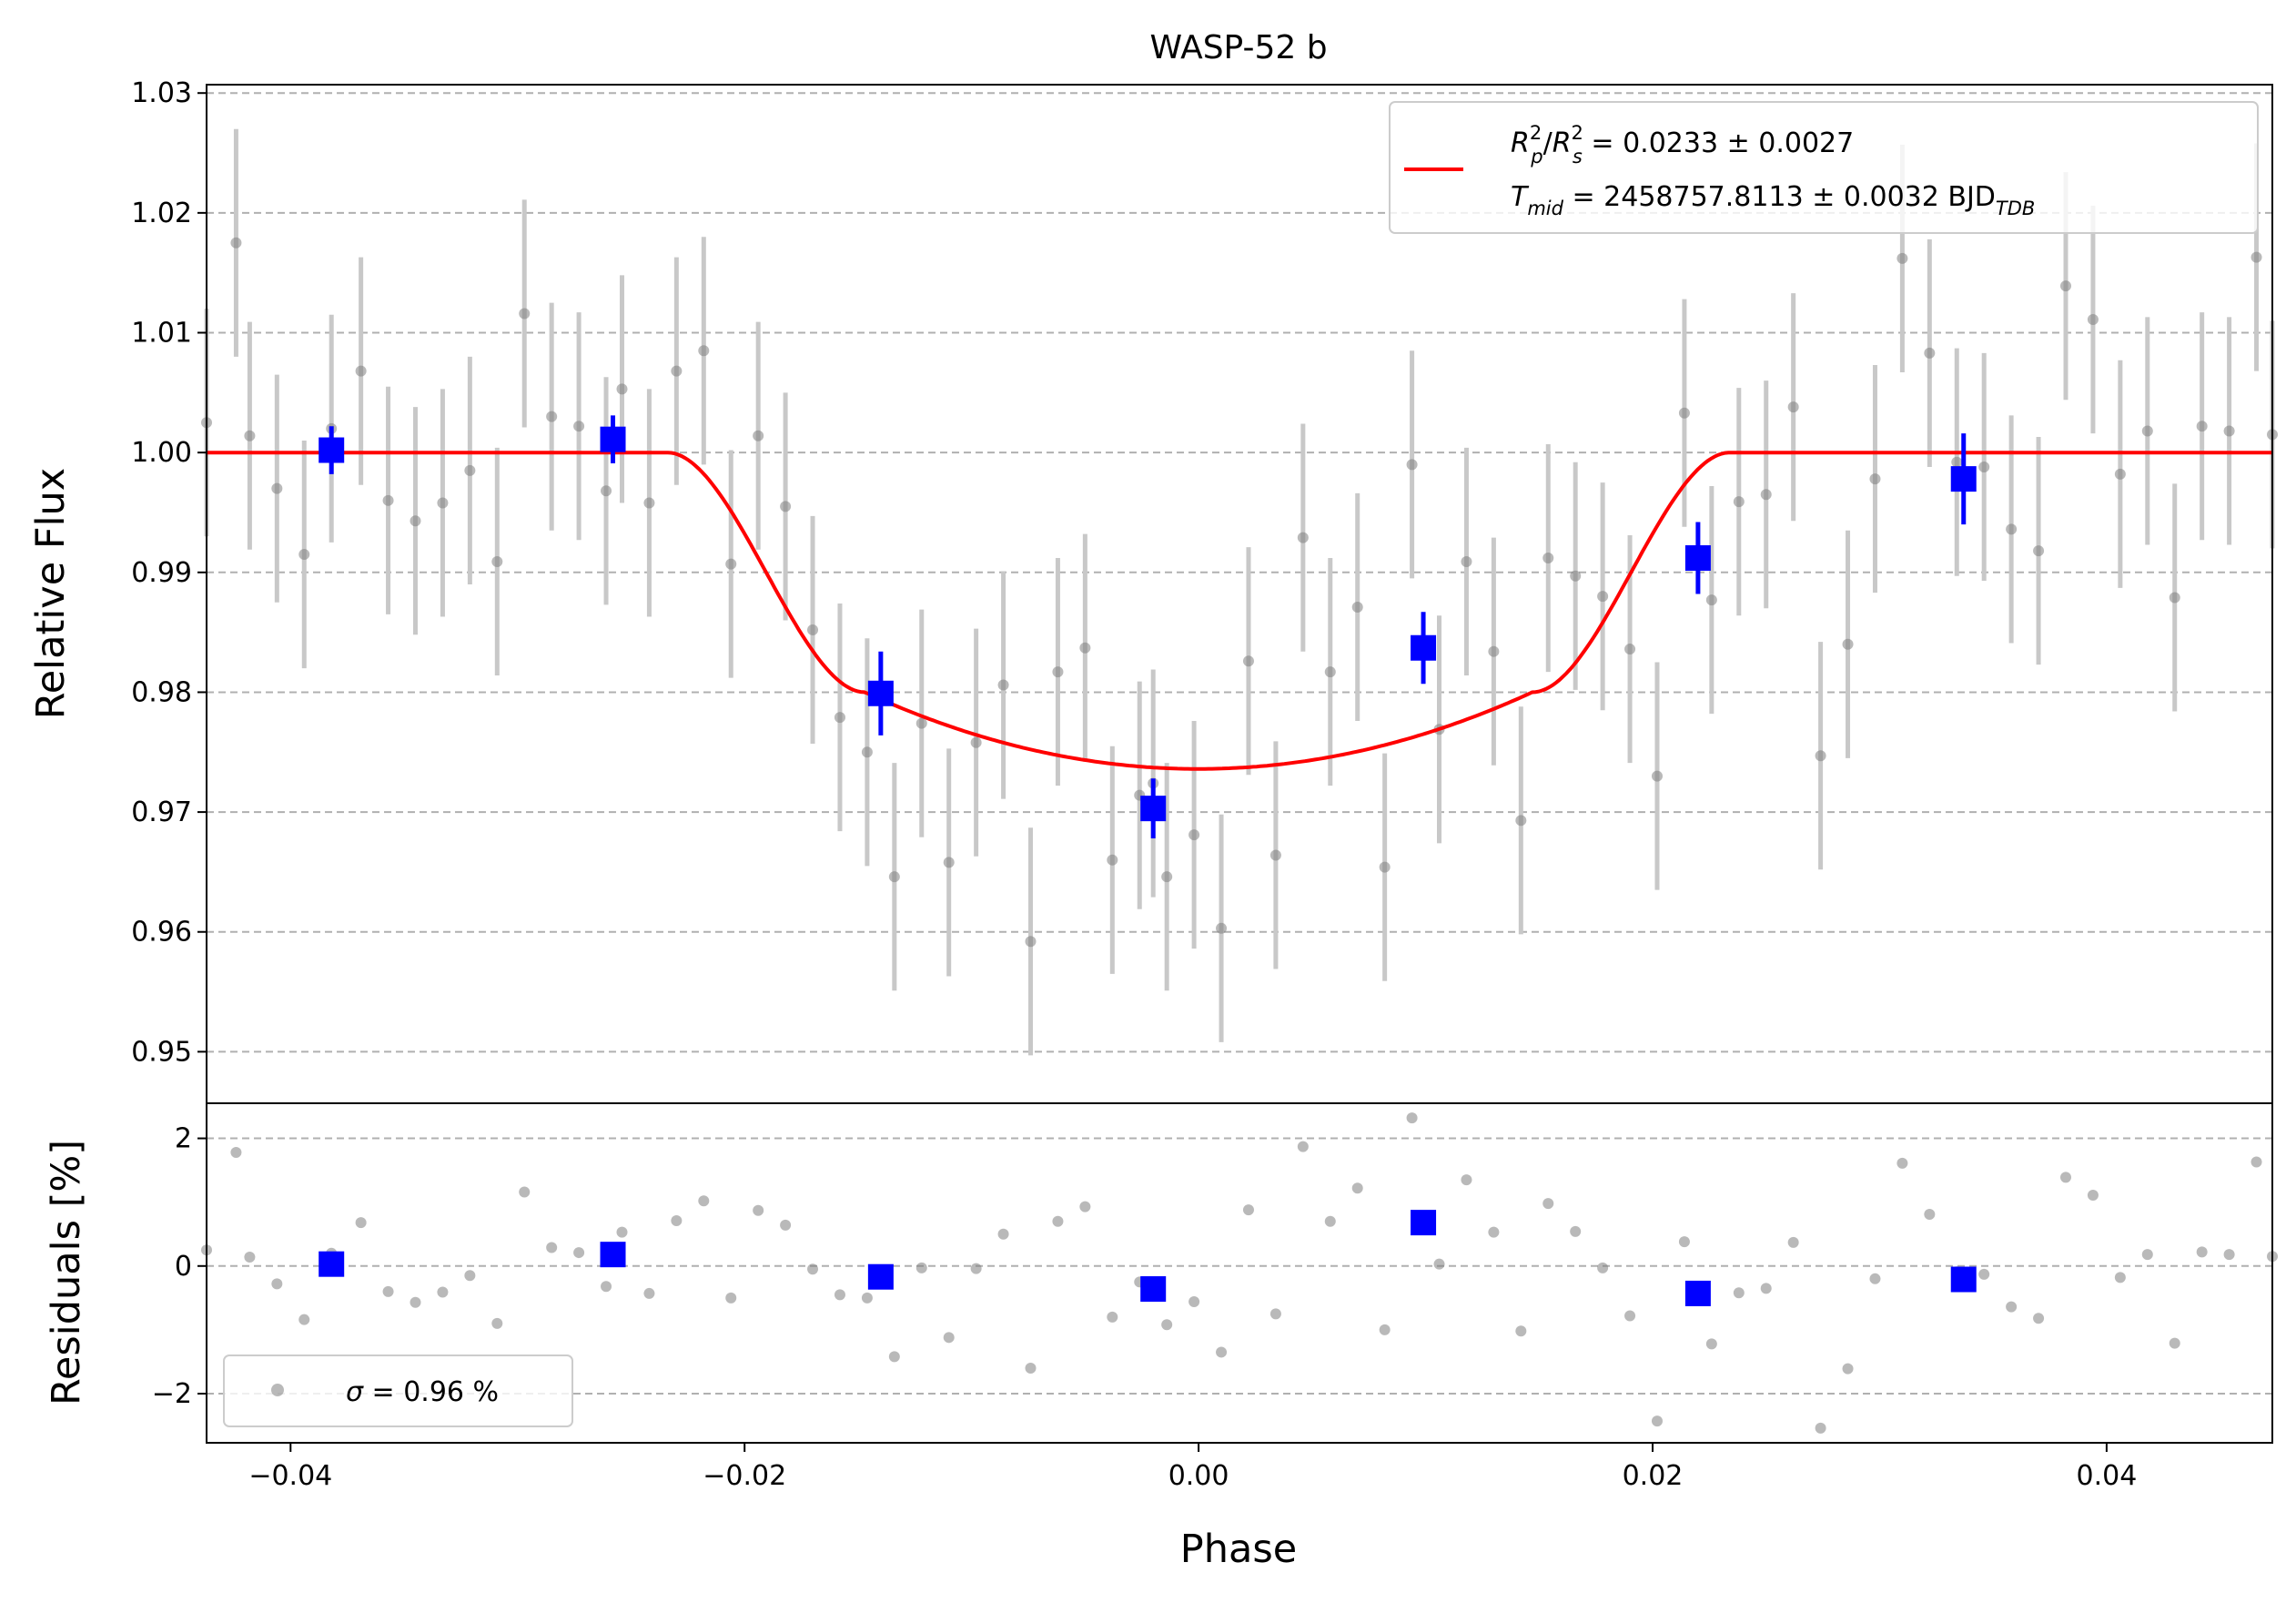  Describe the element at coordinates (162, 213) in the screenshot. I see `top-y-tick-label: 1.02` at that location.